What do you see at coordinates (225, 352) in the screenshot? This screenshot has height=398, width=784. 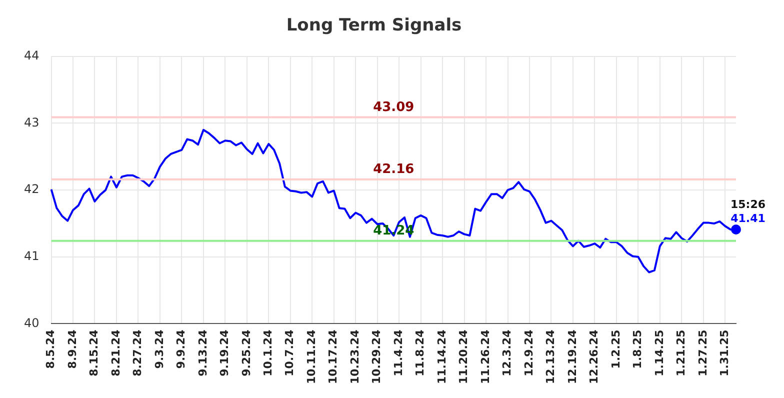 I see `x-tick-label: 9.19.24` at bounding box center [225, 352].